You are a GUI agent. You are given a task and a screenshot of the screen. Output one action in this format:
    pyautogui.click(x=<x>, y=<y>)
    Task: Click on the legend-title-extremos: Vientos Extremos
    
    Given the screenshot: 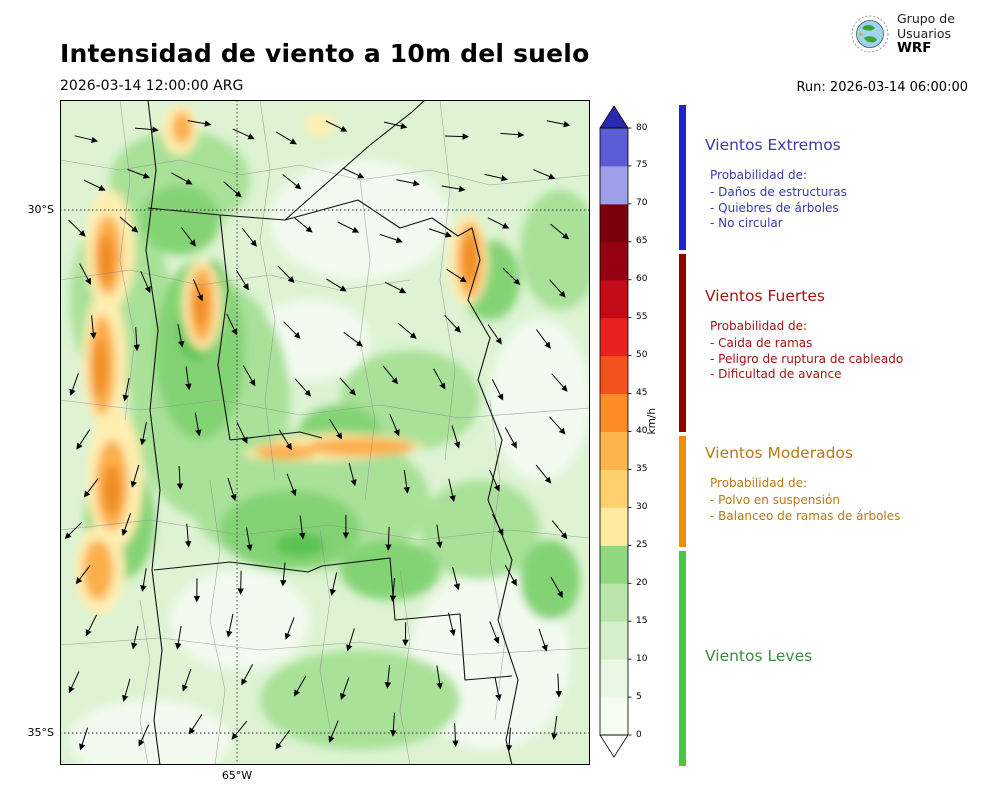 What is the action you would take?
    pyautogui.click(x=773, y=145)
    